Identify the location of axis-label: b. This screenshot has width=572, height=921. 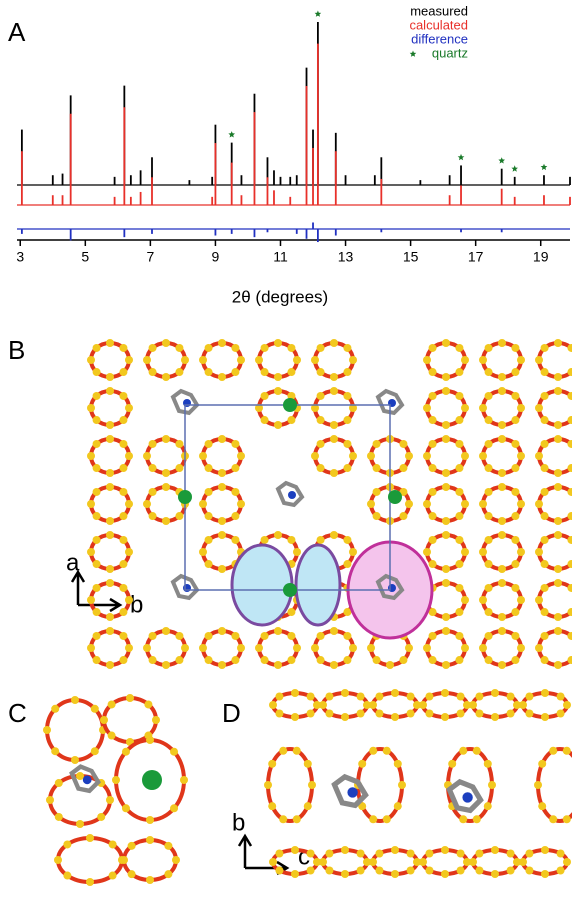
(238, 822).